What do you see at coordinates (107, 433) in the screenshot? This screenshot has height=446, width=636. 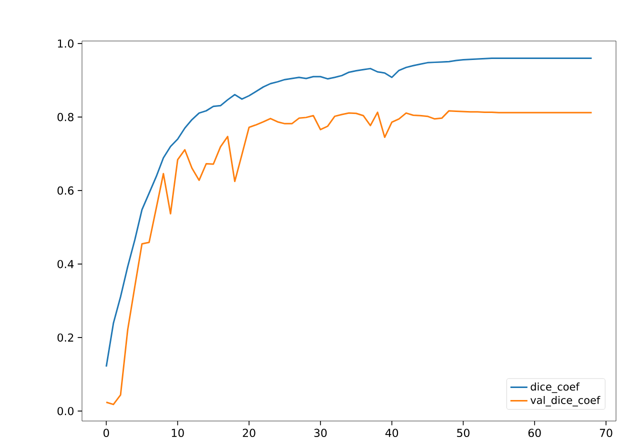 I see `x-tick-label: 0` at bounding box center [107, 433].